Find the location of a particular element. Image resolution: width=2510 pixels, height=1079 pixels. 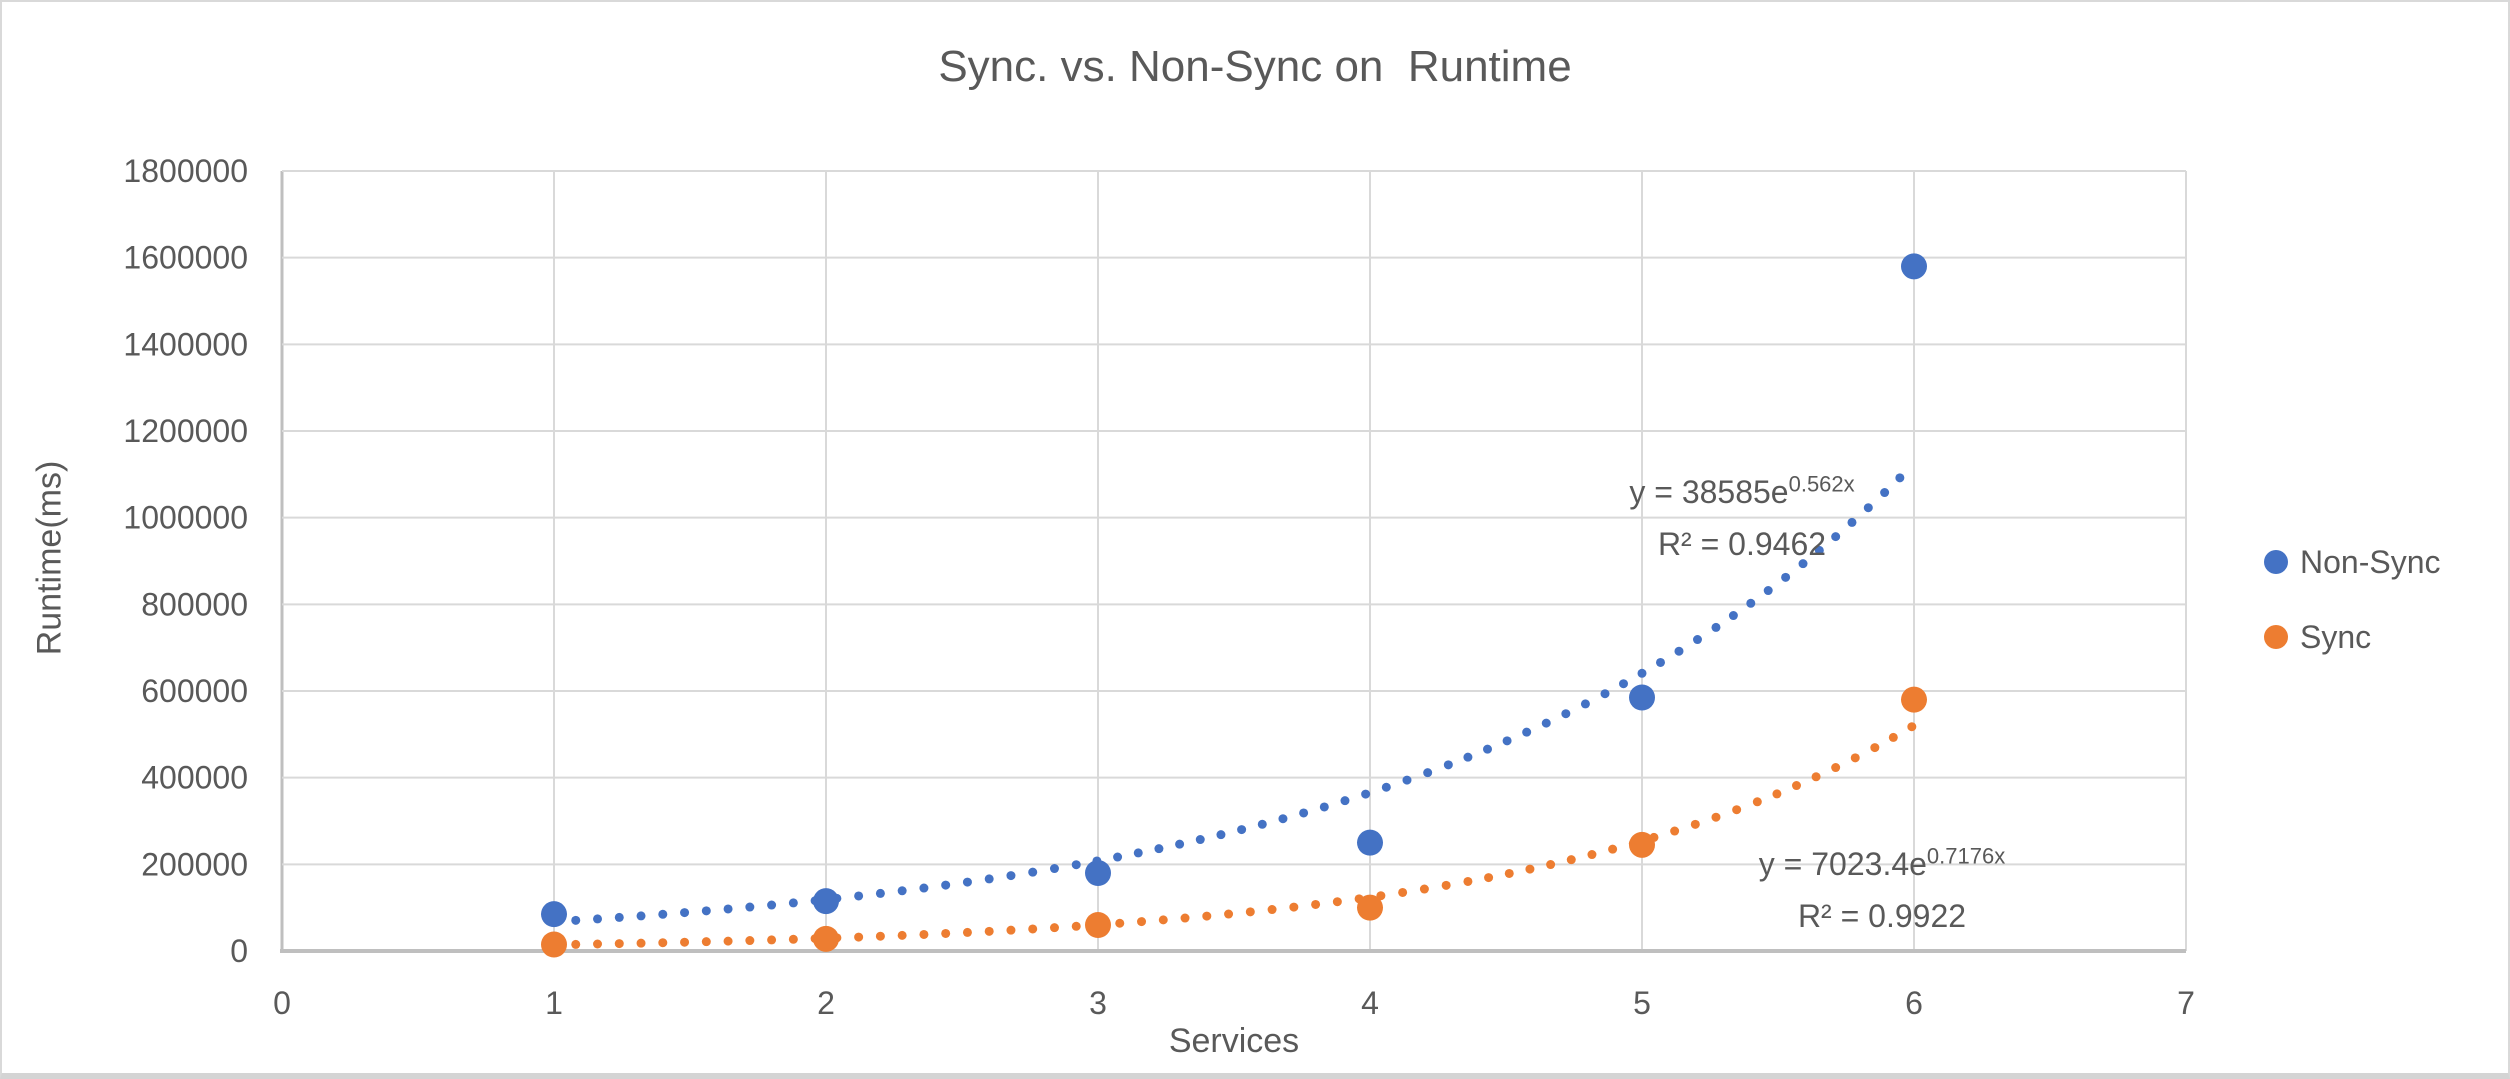

y-tick-label: 1800000 is located at coordinates (185, 171).